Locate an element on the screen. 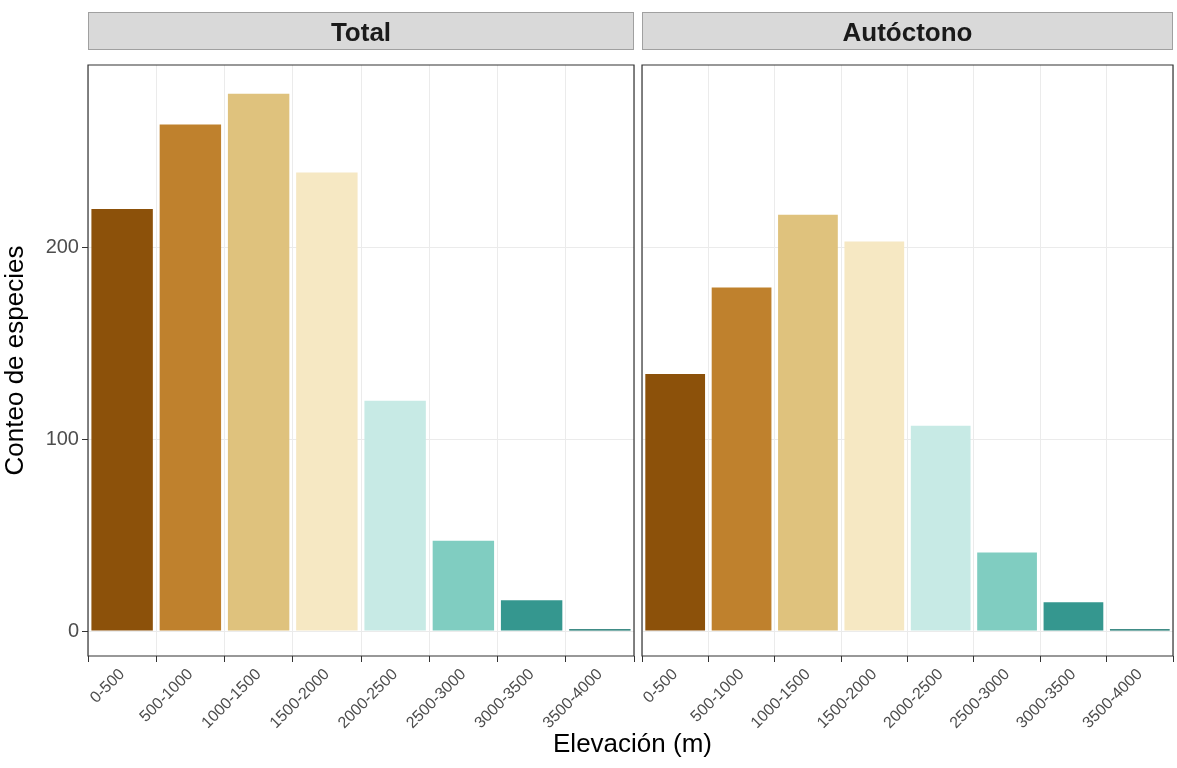  x-axis-title: Elevación (m) is located at coordinates (632, 743).